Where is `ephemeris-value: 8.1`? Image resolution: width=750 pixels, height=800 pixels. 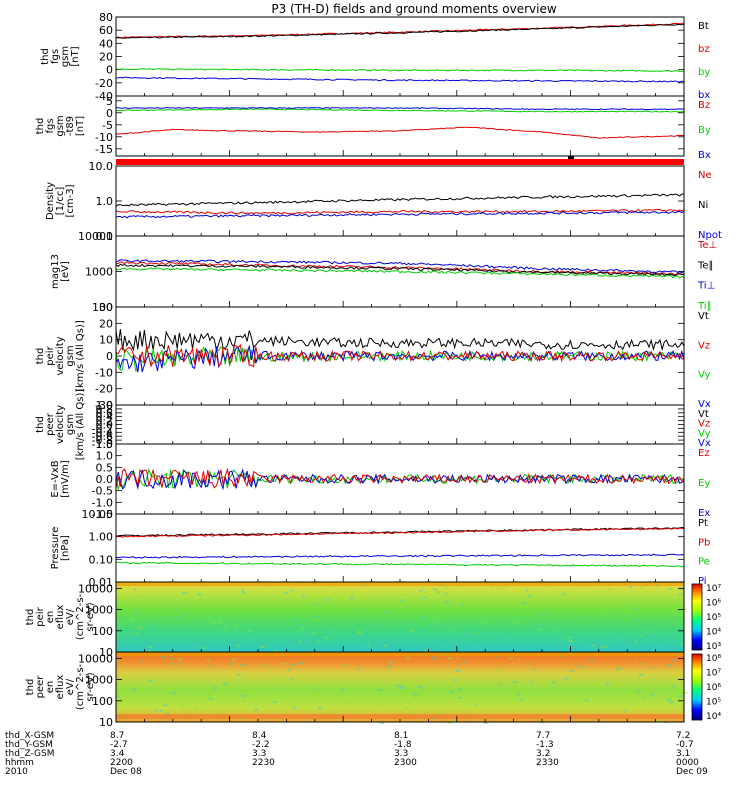 ephemeris-value: 8.1 is located at coordinates (401, 736).